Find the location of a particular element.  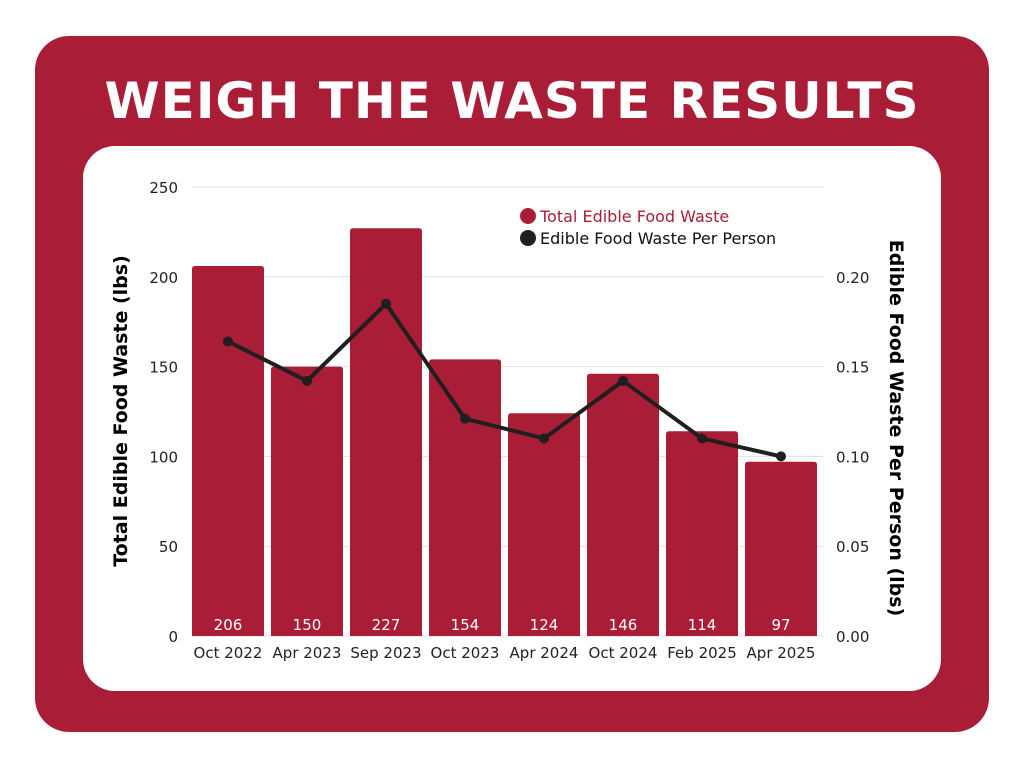

bar-data-label: 114 is located at coordinates (702, 625).